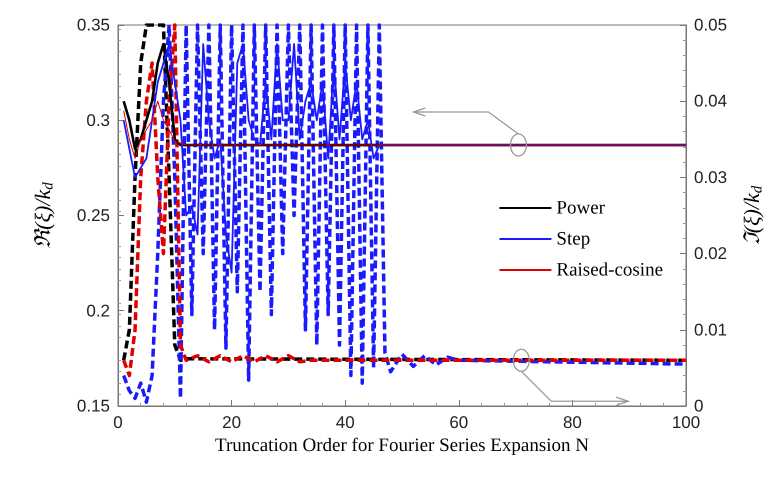 This screenshot has width=773, height=478. I want to click on x-tick-label: 60, so click(458, 422).